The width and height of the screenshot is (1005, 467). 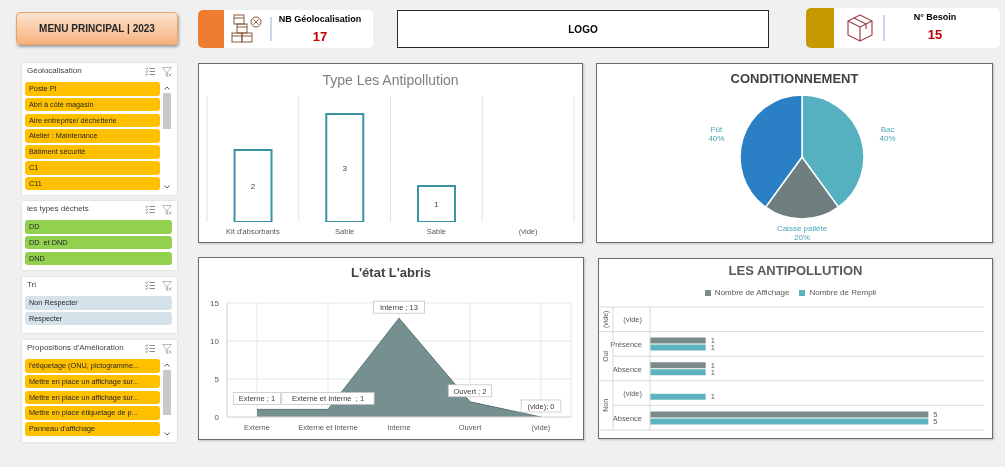 What do you see at coordinates (58, 208) in the screenshot?
I see `text: les types déchets` at bounding box center [58, 208].